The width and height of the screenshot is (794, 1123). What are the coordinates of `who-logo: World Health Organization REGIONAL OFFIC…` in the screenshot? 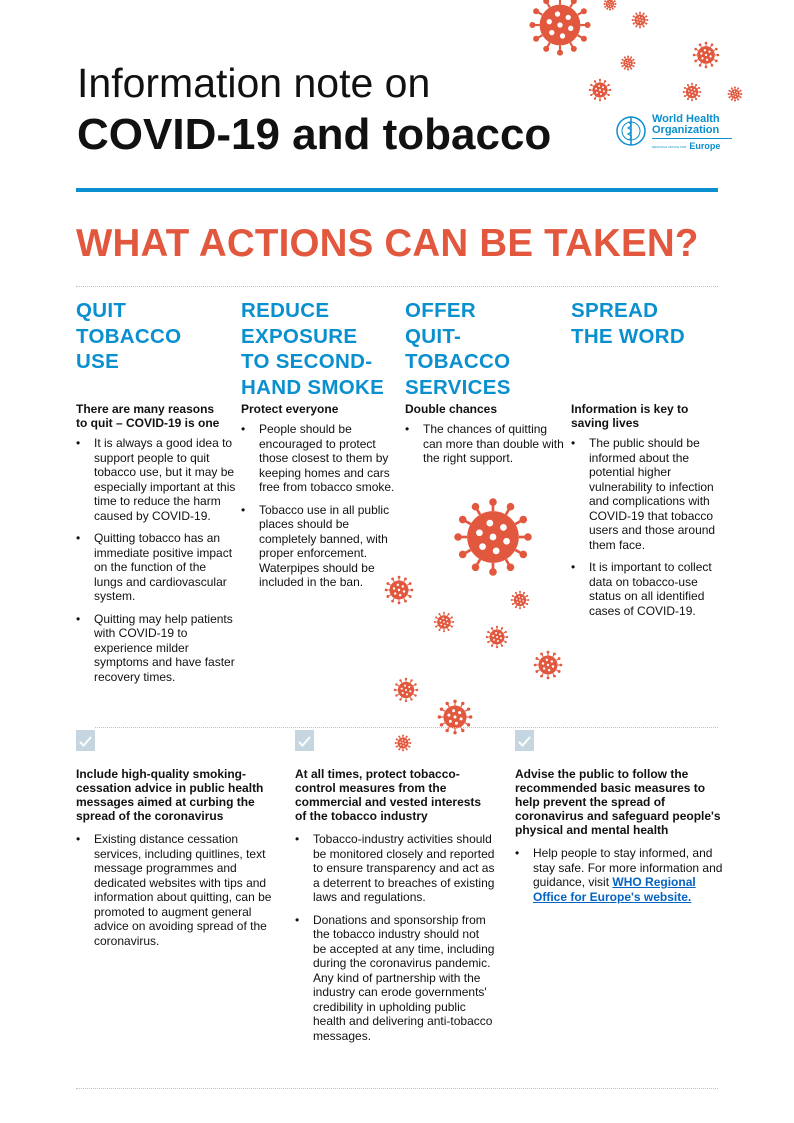 It's located at (673, 133).